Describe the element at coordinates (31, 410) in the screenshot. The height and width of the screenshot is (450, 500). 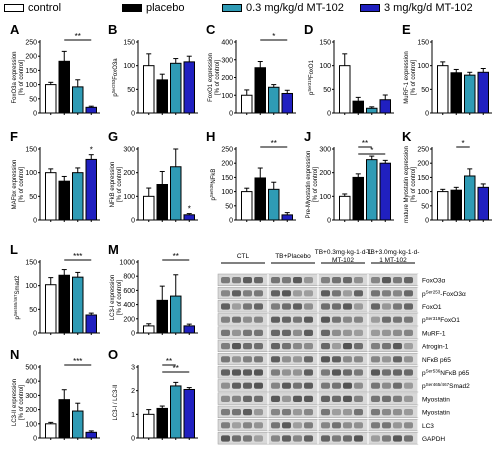
I see `panel-n-ytick-label: 200` at that location.